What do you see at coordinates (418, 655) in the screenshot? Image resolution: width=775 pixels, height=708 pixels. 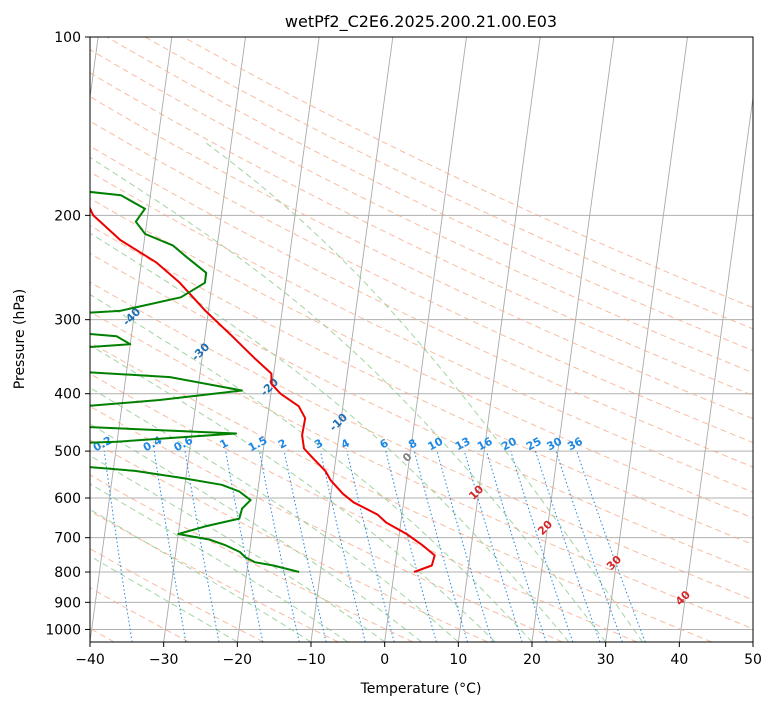 I see `x-axis: −40 −30 −20 −10 0 10 20 30 40 50` at bounding box center [418, 655].